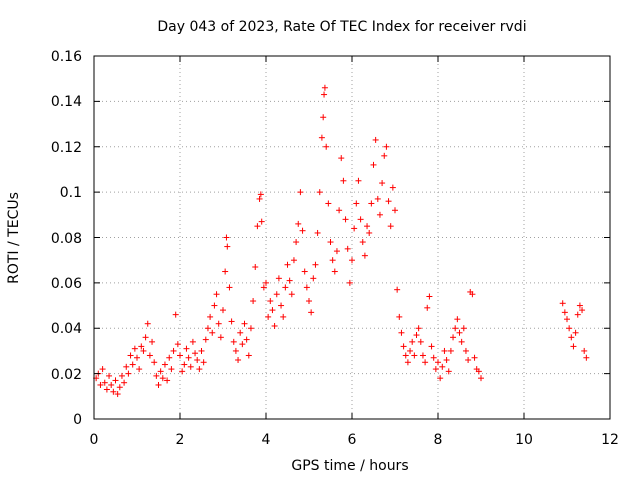 This screenshot has width=640, height=480. What do you see at coordinates (610, 440) in the screenshot?
I see `x-tick-label: 12` at bounding box center [610, 440].